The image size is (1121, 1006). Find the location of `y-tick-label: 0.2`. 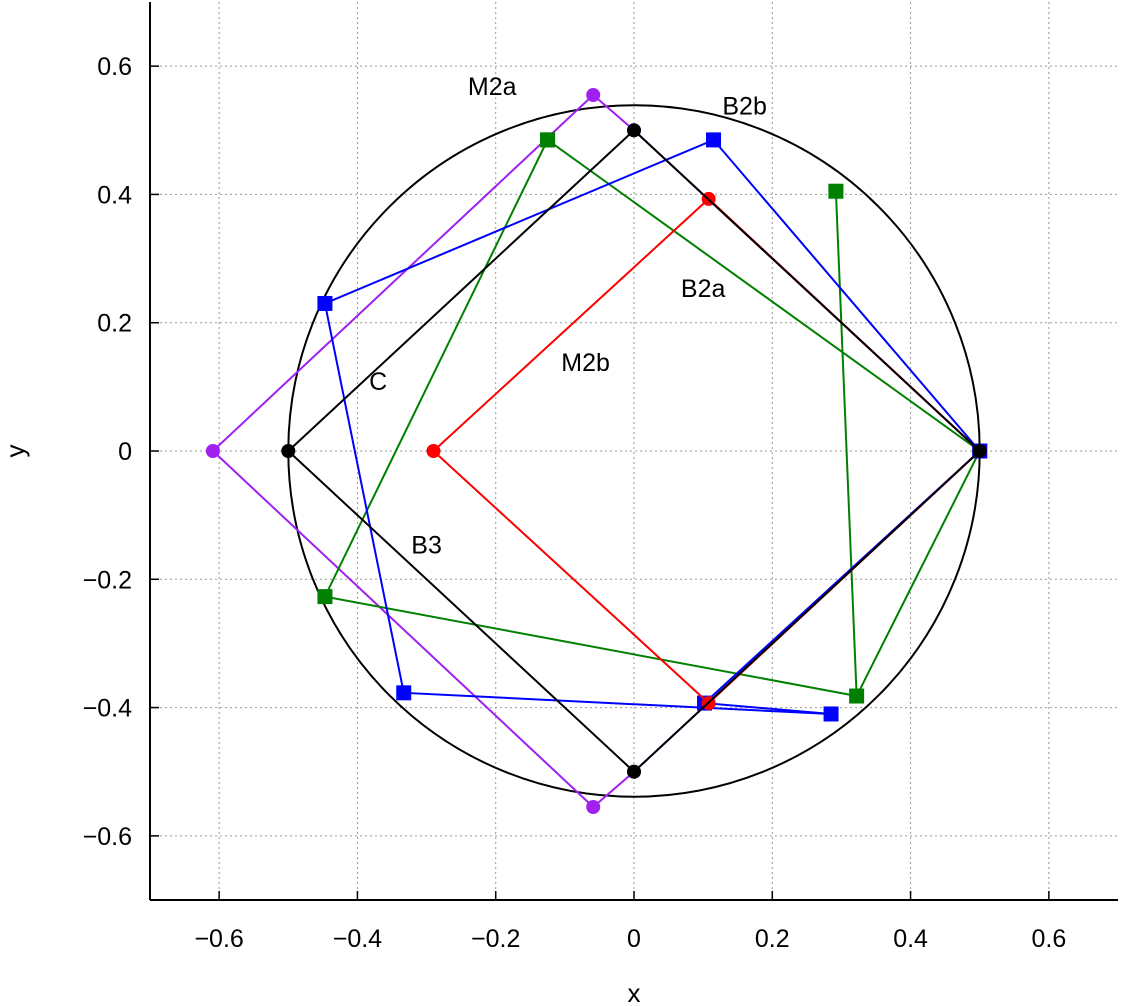

y-tick-label: 0.2 is located at coordinates (114, 324).